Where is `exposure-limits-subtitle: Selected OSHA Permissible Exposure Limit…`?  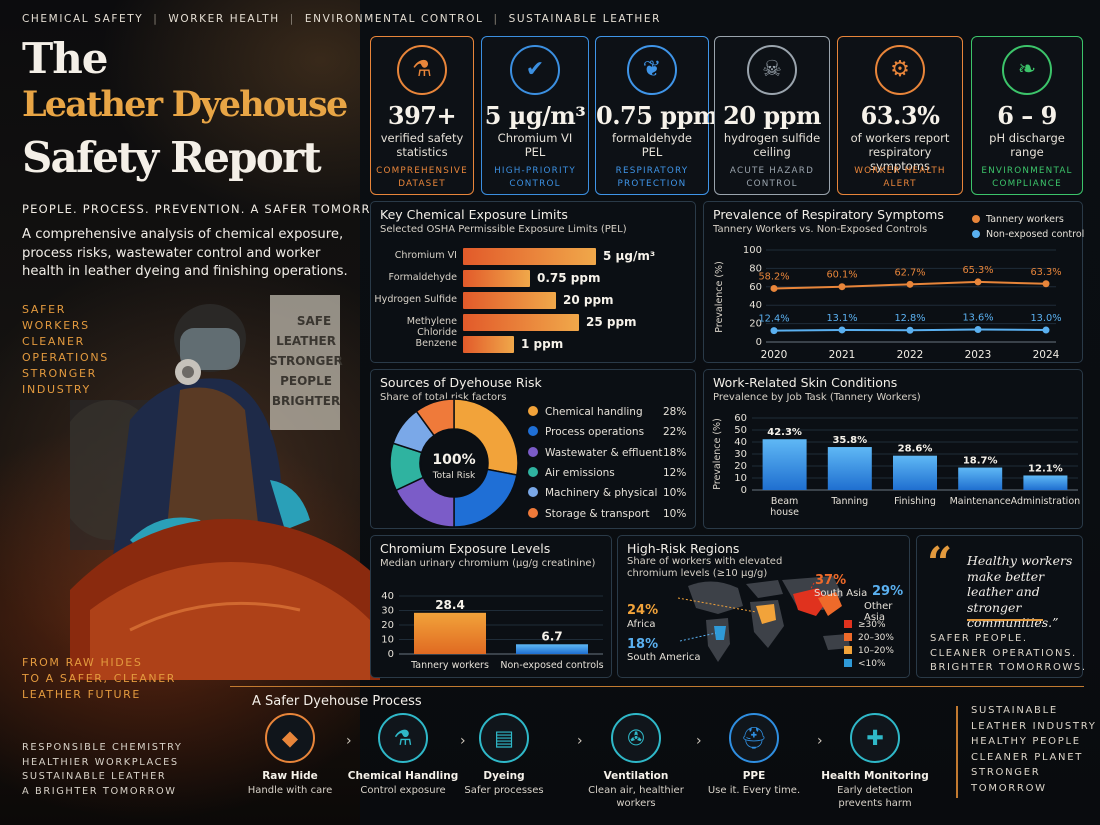 exposure-limits-subtitle: Selected OSHA Permissible Exposure Limit… is located at coordinates (503, 229).